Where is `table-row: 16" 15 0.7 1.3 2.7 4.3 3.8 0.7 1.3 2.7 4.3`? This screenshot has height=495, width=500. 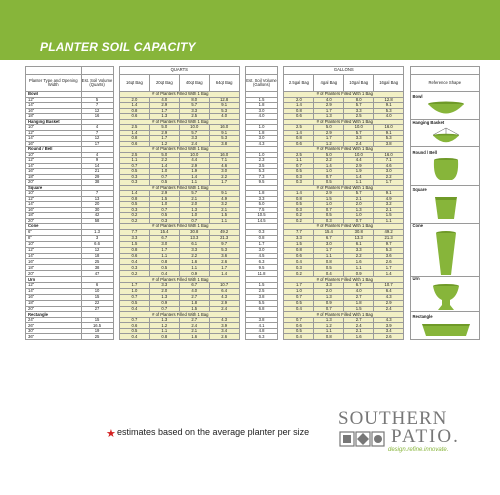 table-row: 16" 15 0.7 1.3 2.7 4.3 3.8 0.7 1.3 2.7 4.3 is located at coordinates (252, 297).